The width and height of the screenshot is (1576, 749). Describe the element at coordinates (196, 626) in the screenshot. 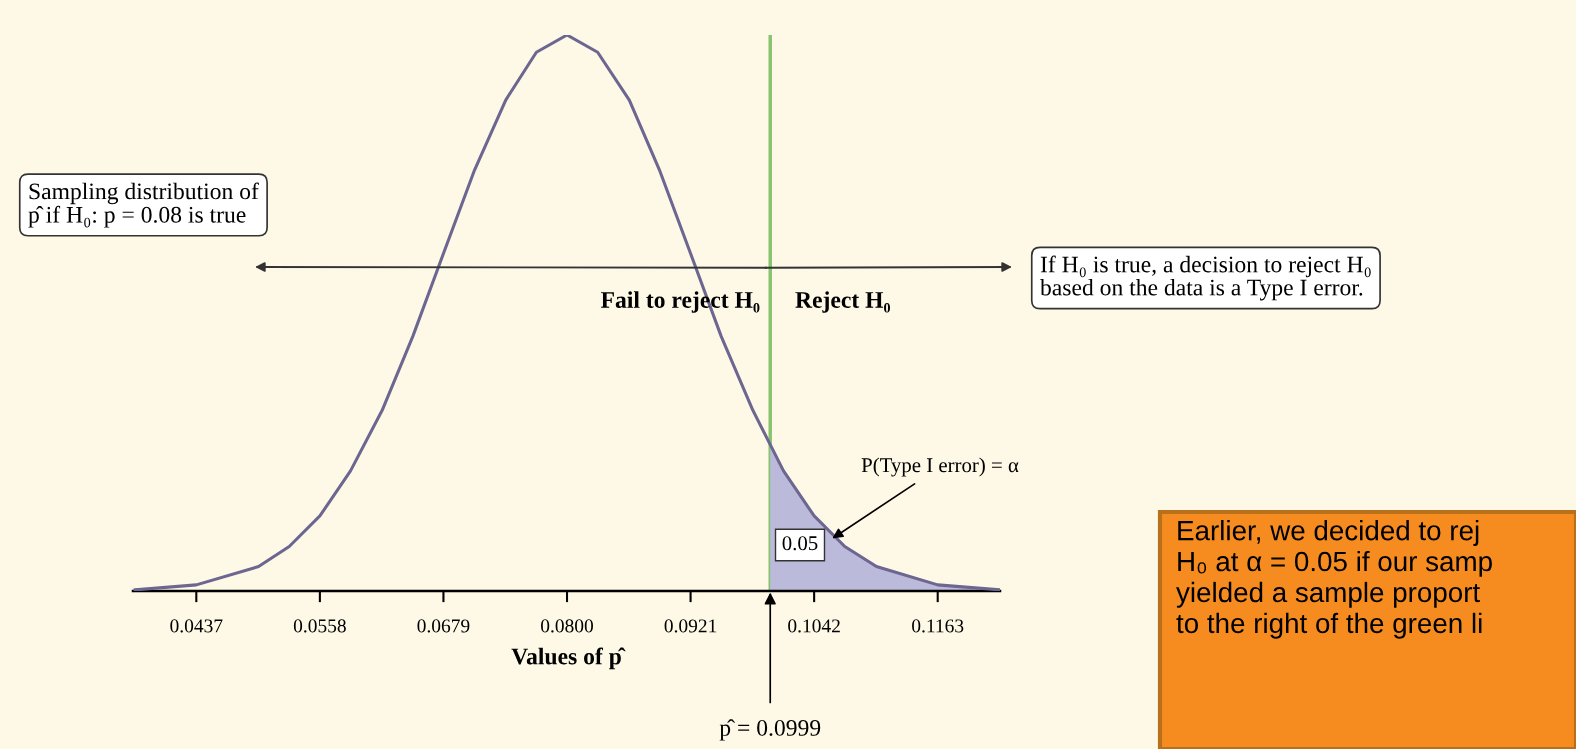

I see `x-tick-label: 0.0437` at that location.